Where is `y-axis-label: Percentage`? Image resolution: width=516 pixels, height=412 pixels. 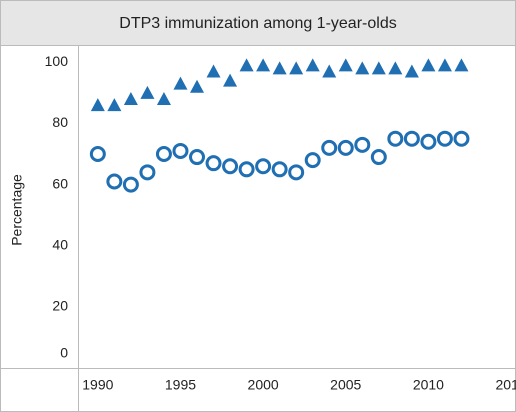
y-axis-label: Percentage is located at coordinates (17, 210).